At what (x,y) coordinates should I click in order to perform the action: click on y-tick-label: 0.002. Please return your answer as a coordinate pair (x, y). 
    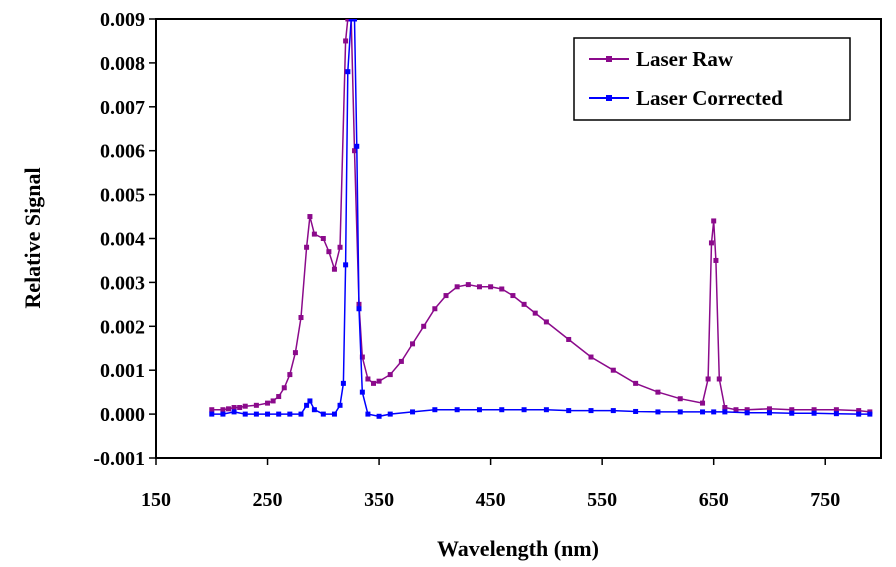
    Looking at the image, I should click on (122, 327).